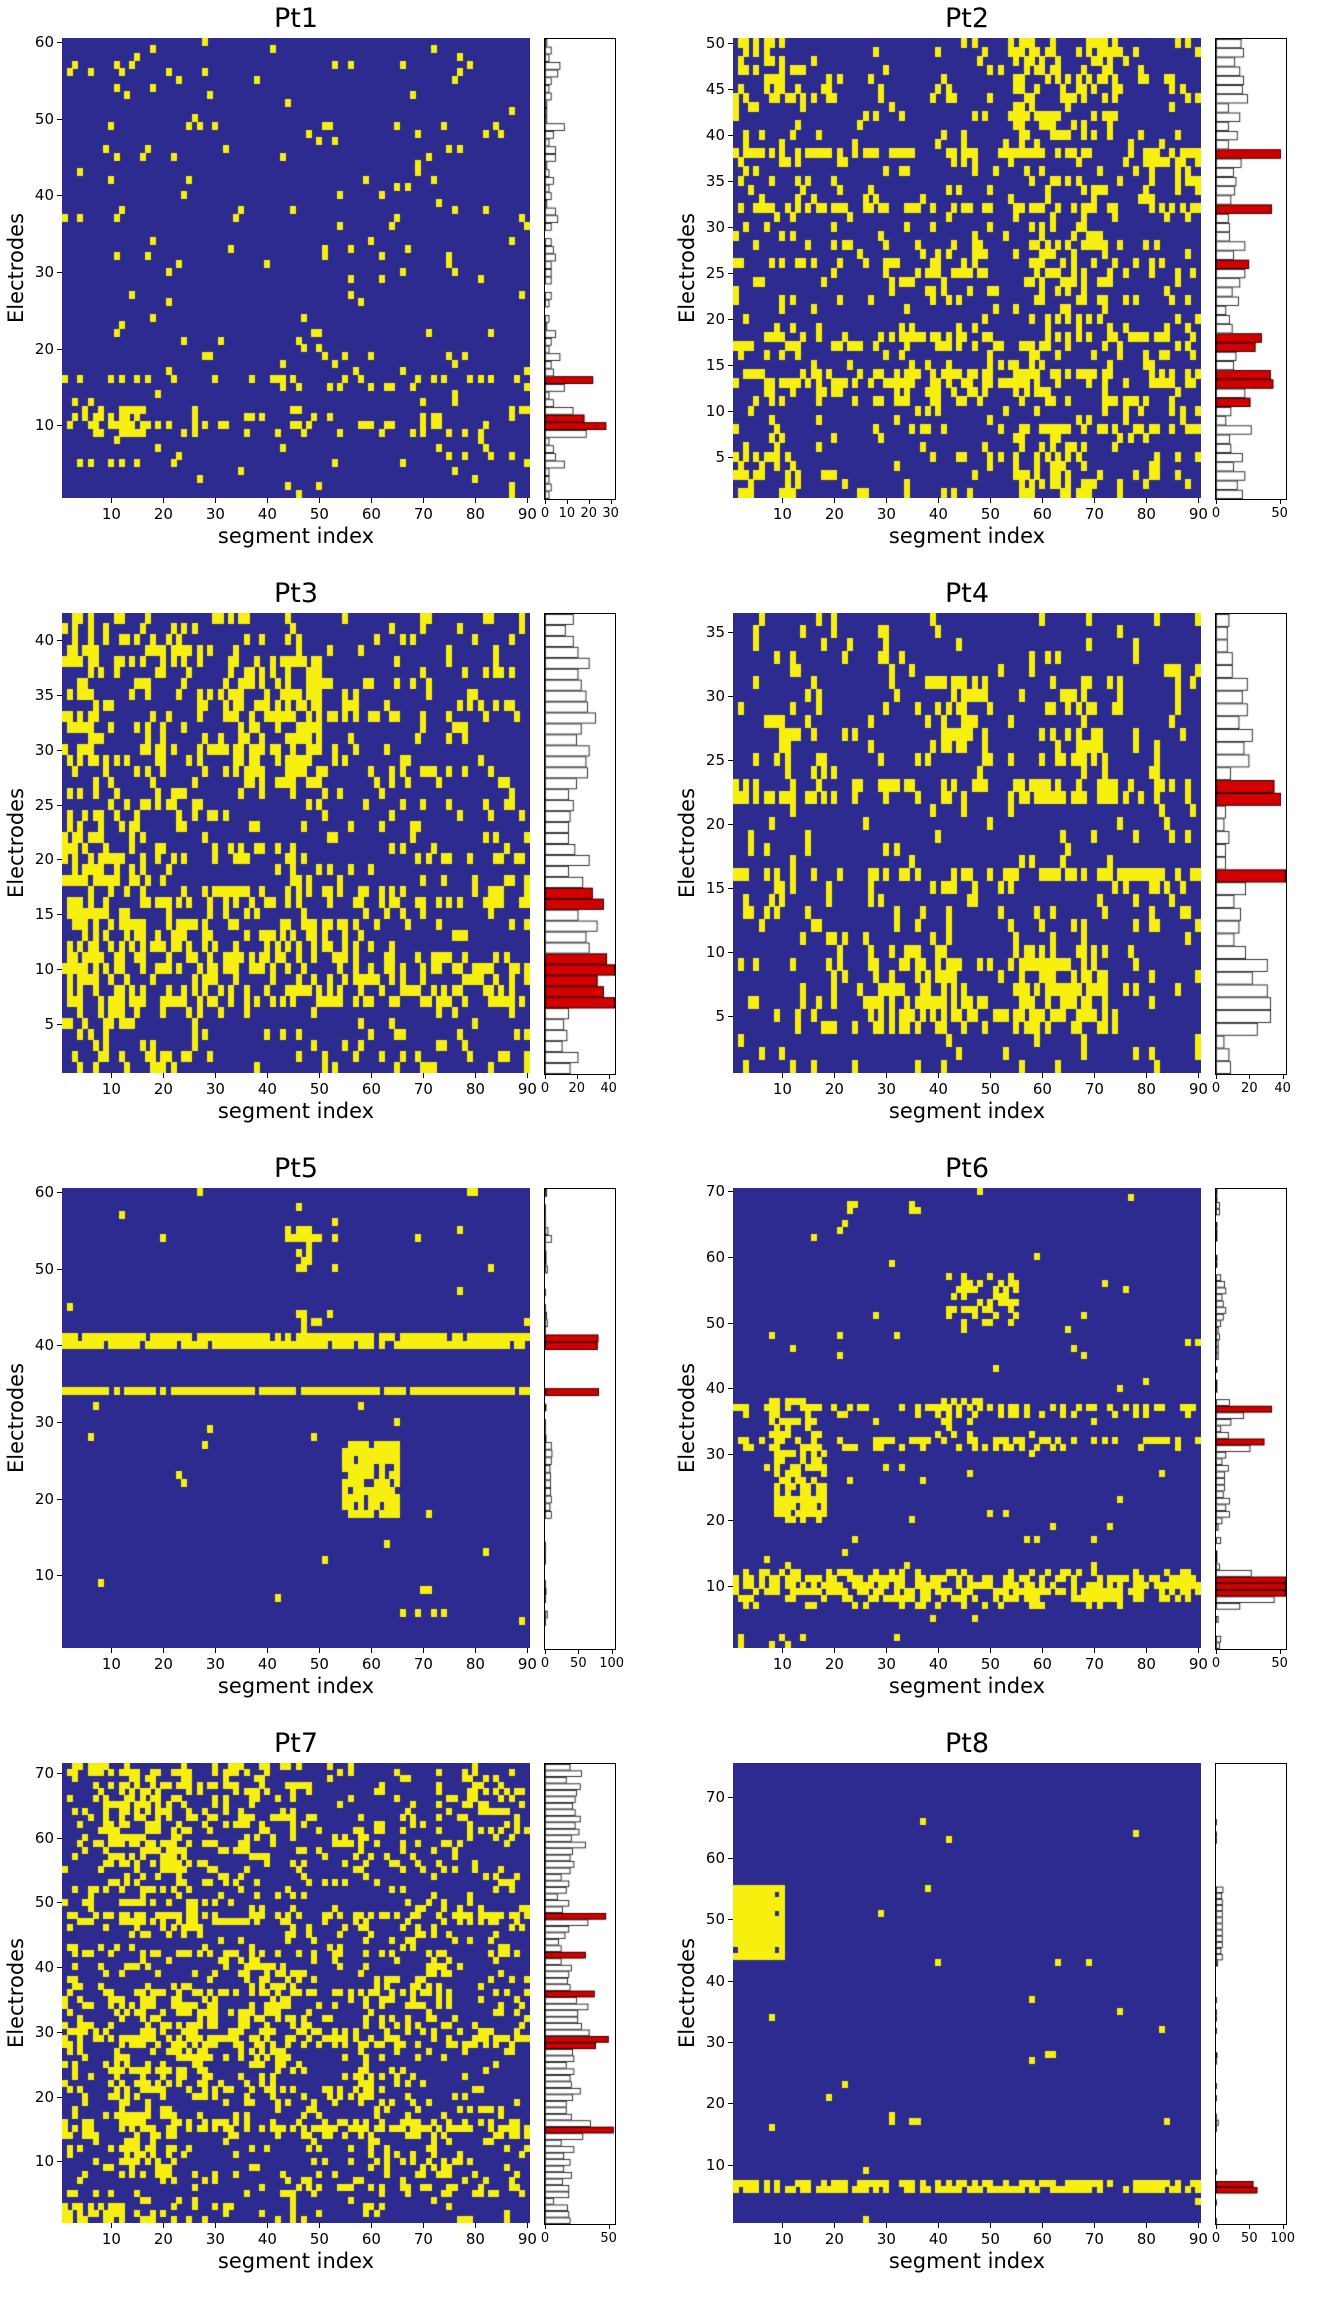  I want to click on panel-pt7-count-histogram, so click(580, 1994).